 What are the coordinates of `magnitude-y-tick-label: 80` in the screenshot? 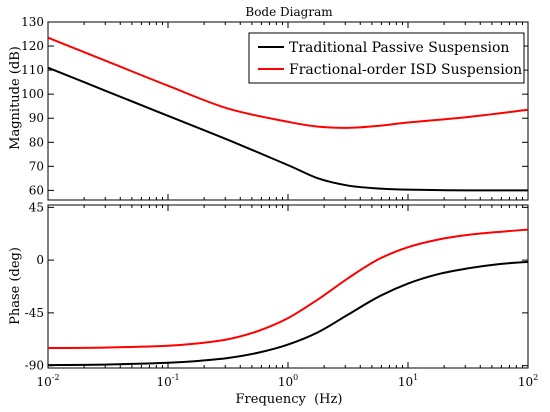 It's located at (36, 142).